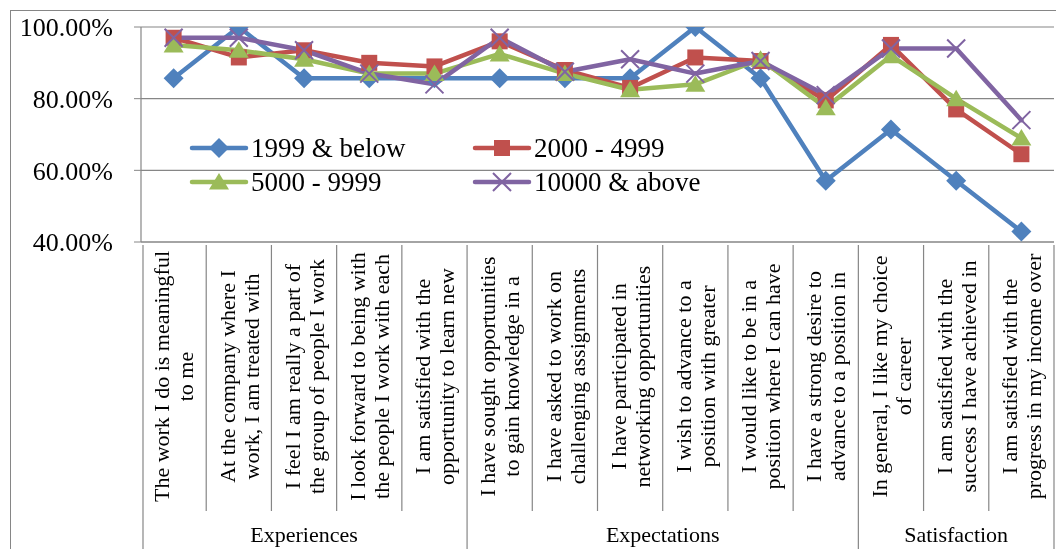 This screenshot has height=549, width=1056. I want to click on y-tick-label: 100.00%, so click(66, 28).